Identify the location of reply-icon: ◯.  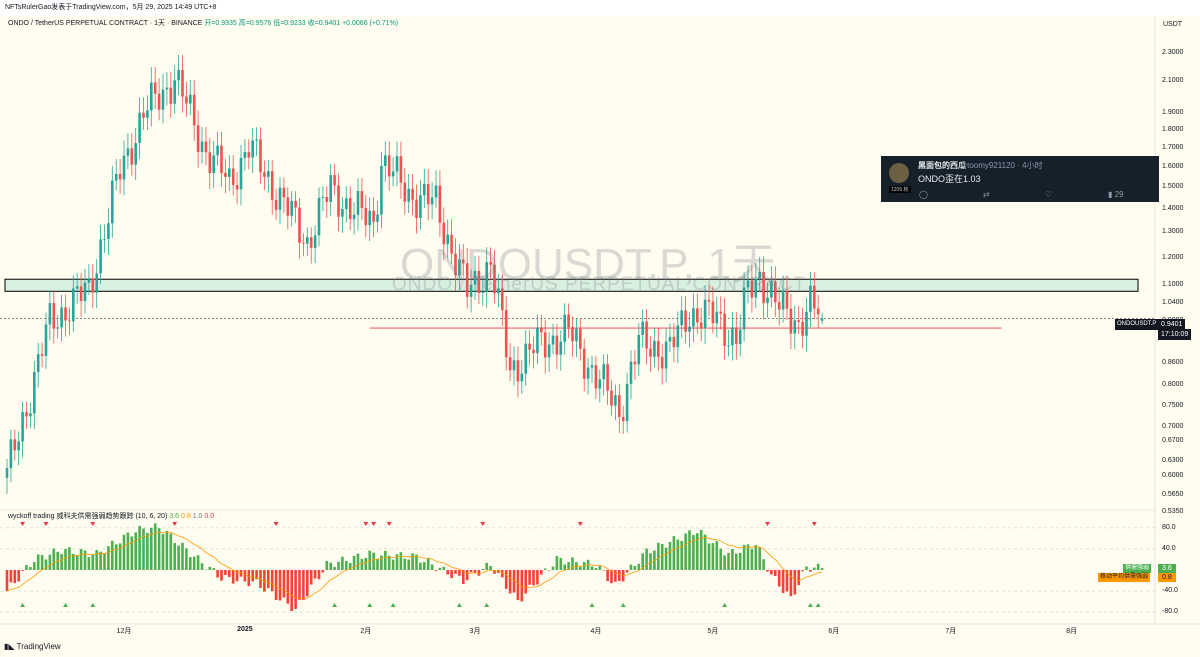
(923, 194).